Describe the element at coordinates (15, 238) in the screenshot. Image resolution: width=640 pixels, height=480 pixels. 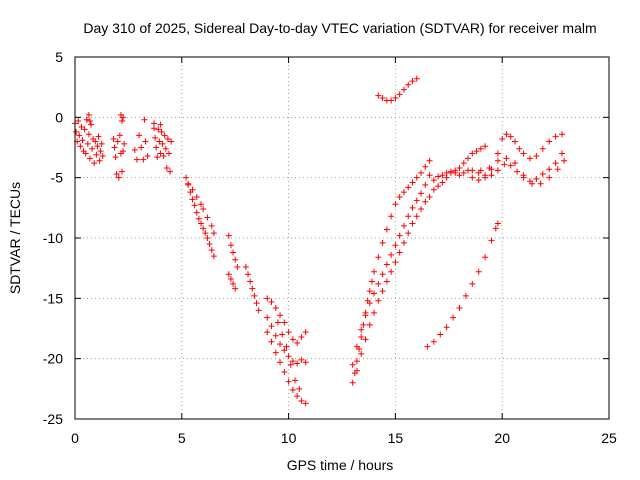
I see `y-axis-label: SDTVAR / TECUs` at that location.